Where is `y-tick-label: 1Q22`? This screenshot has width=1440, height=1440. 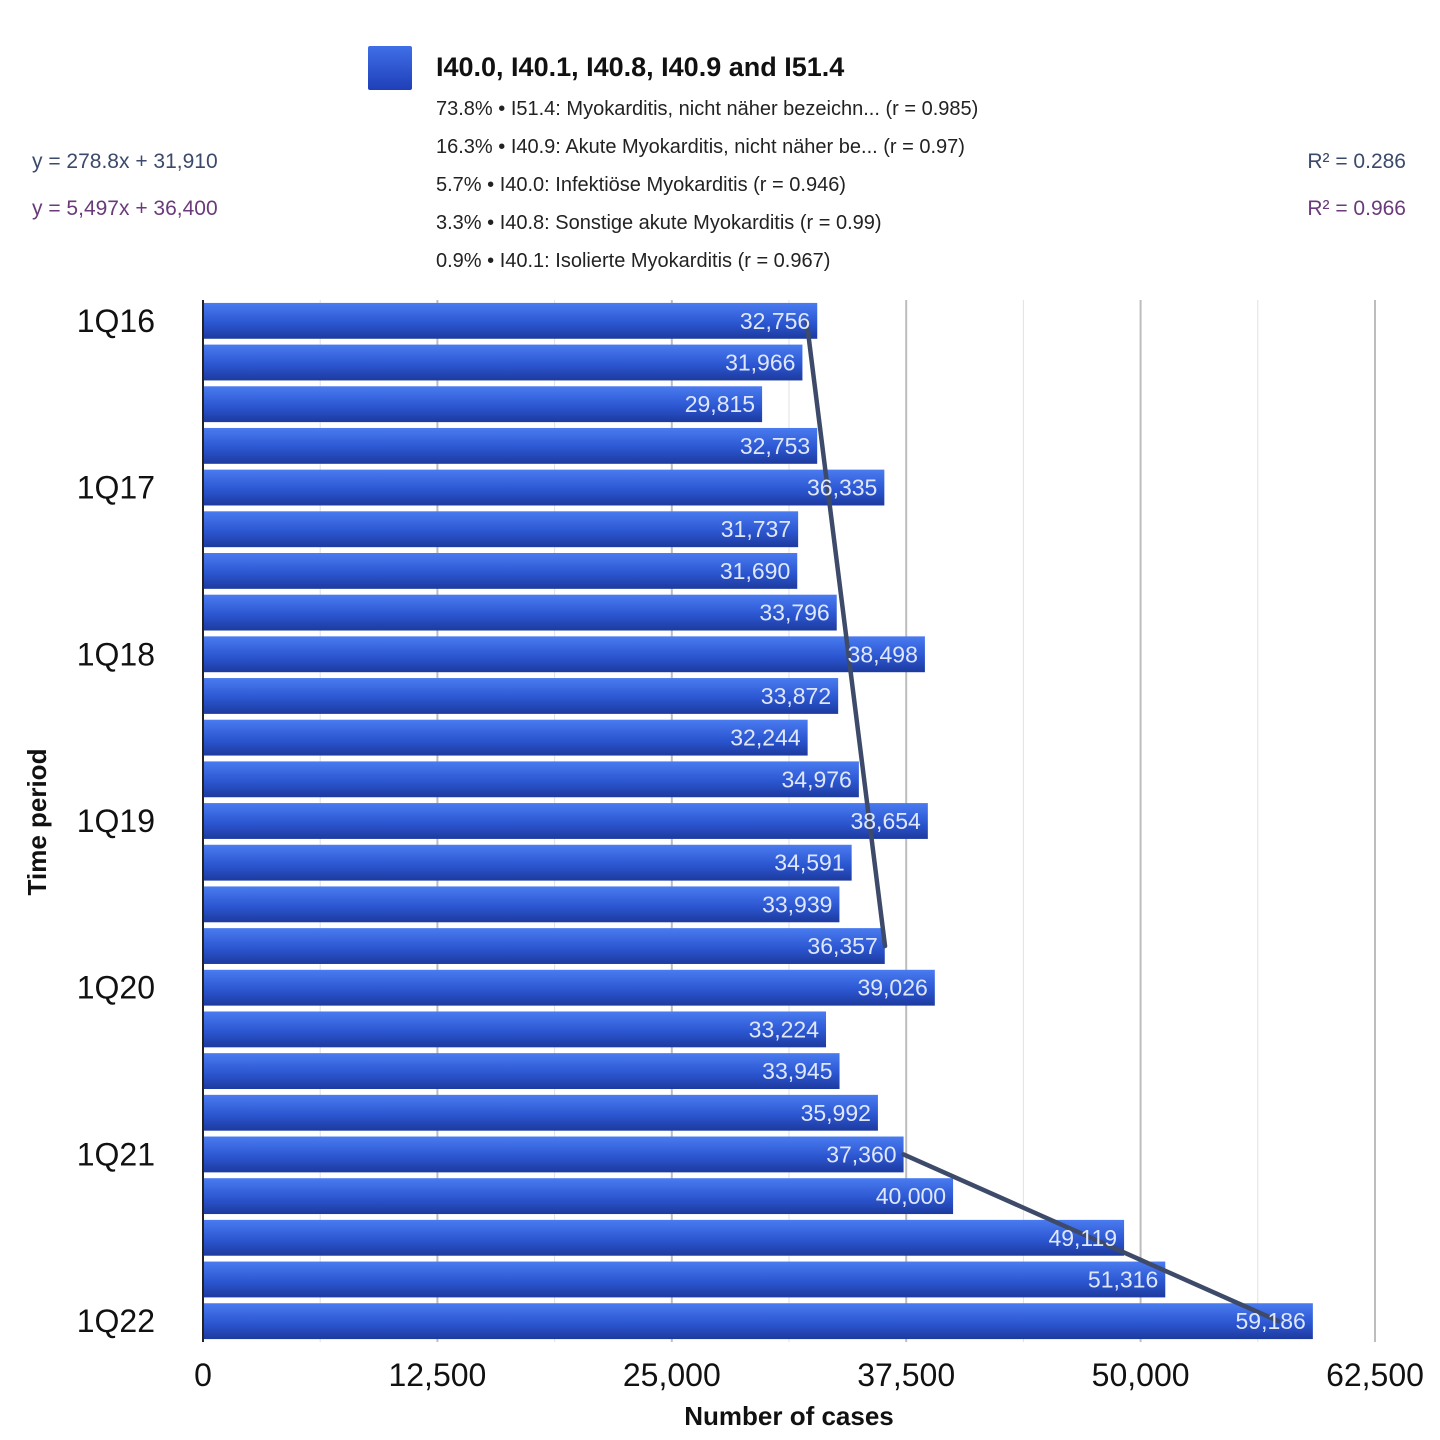
y-tick-label: 1Q22 is located at coordinates (116, 1321).